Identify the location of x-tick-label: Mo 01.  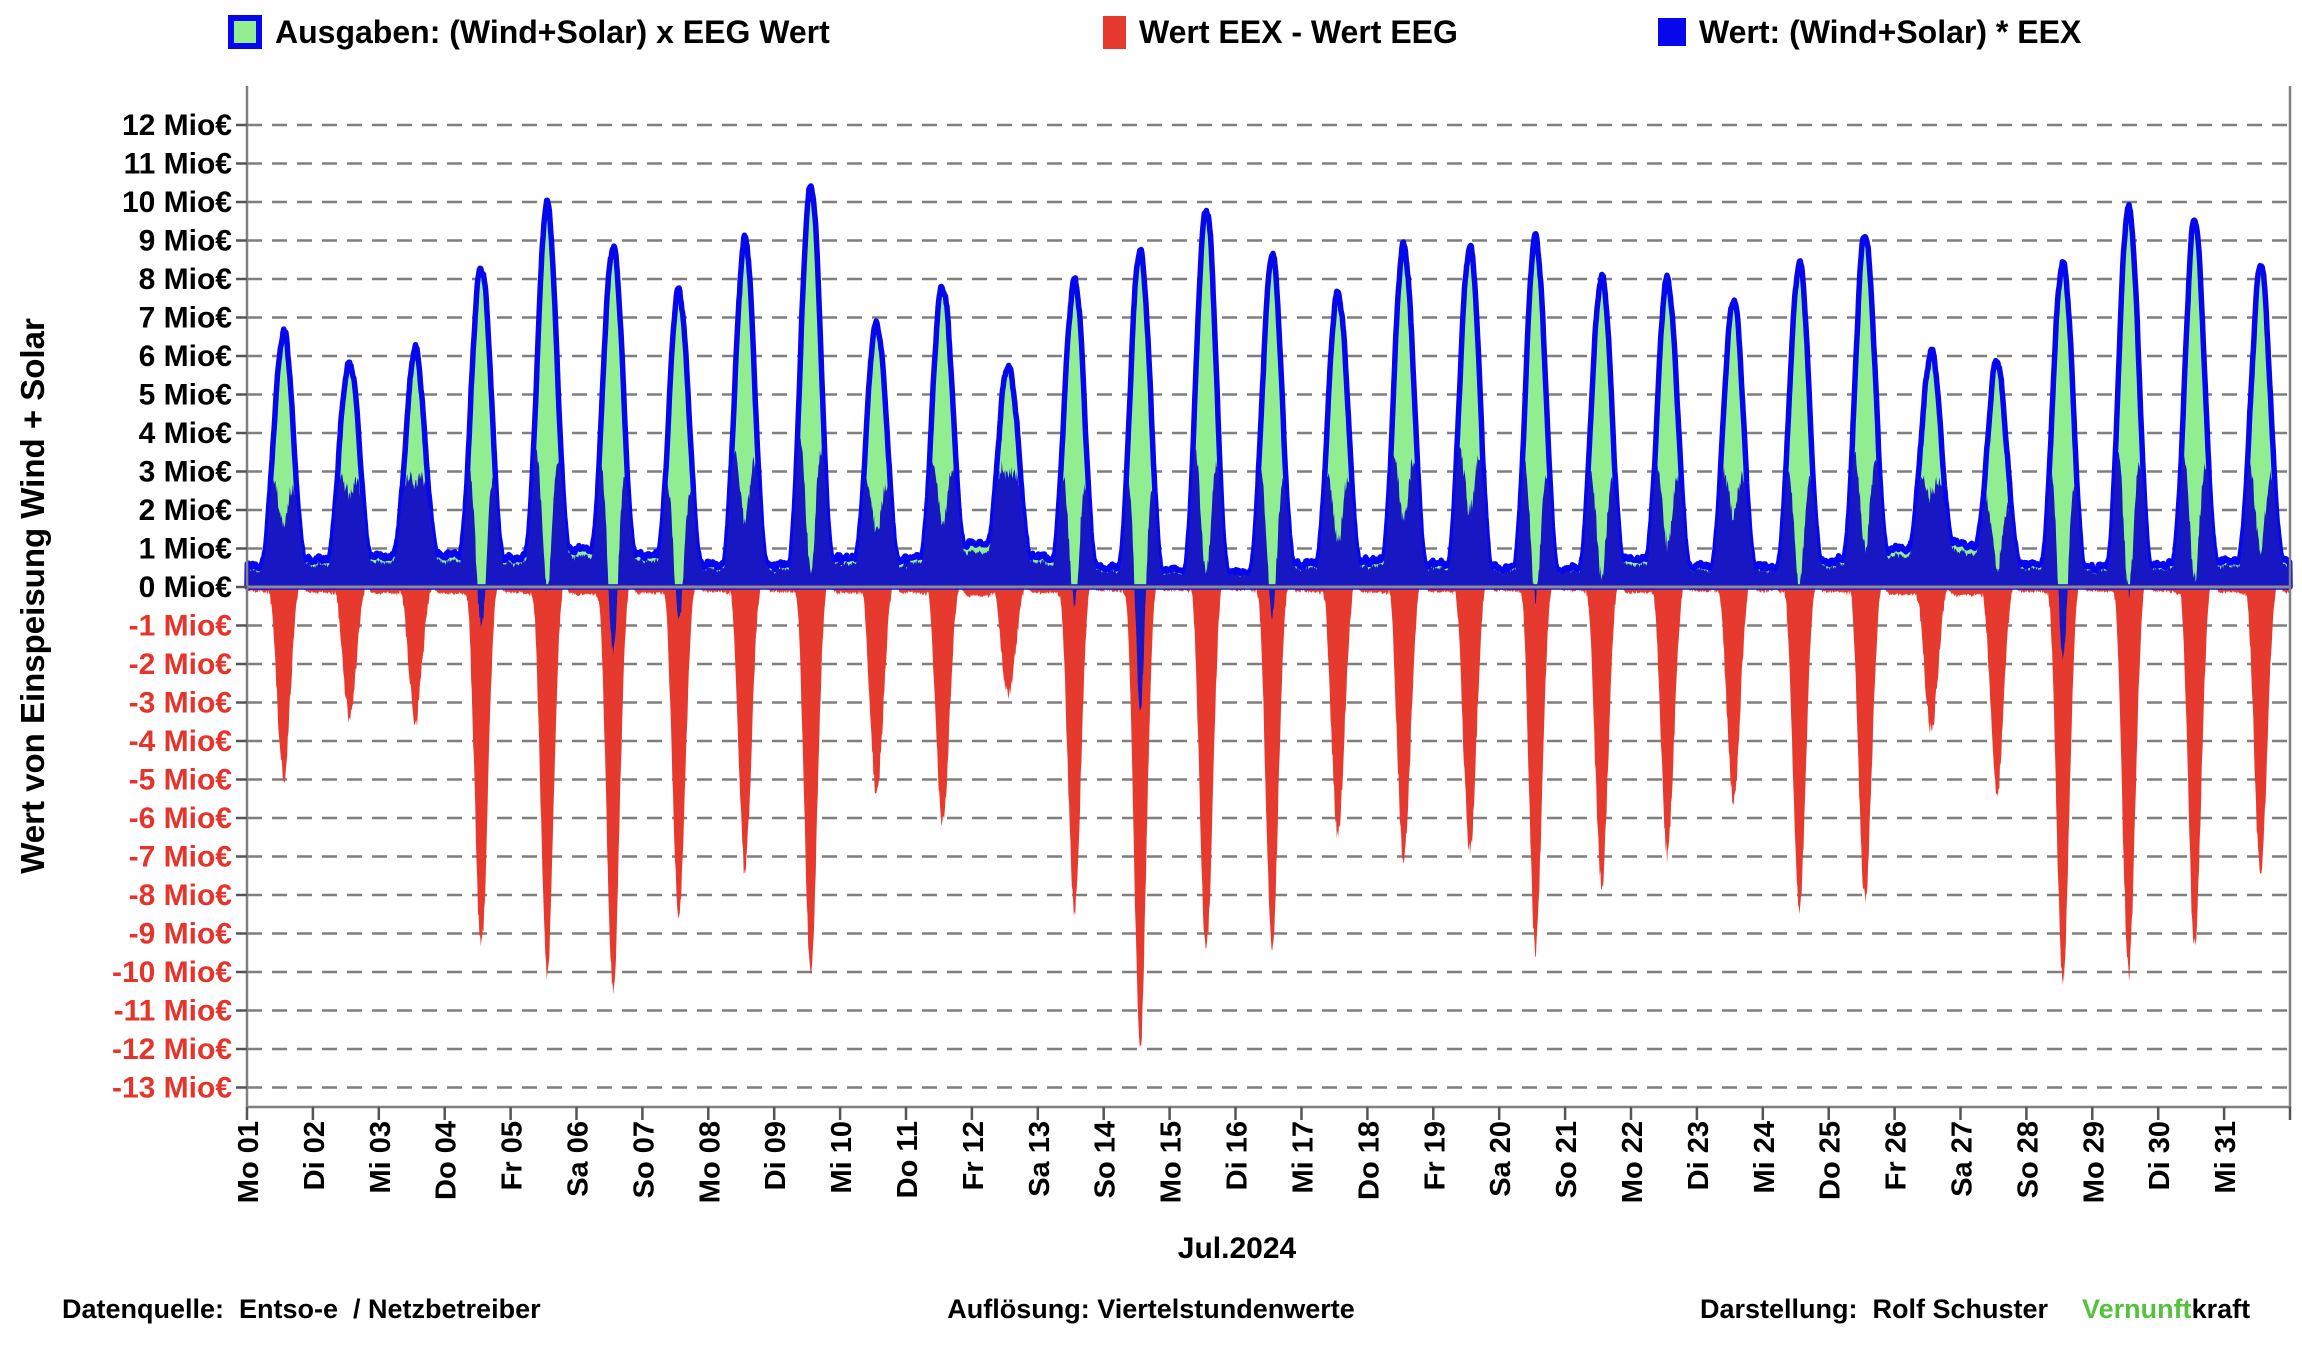
(249, 1162).